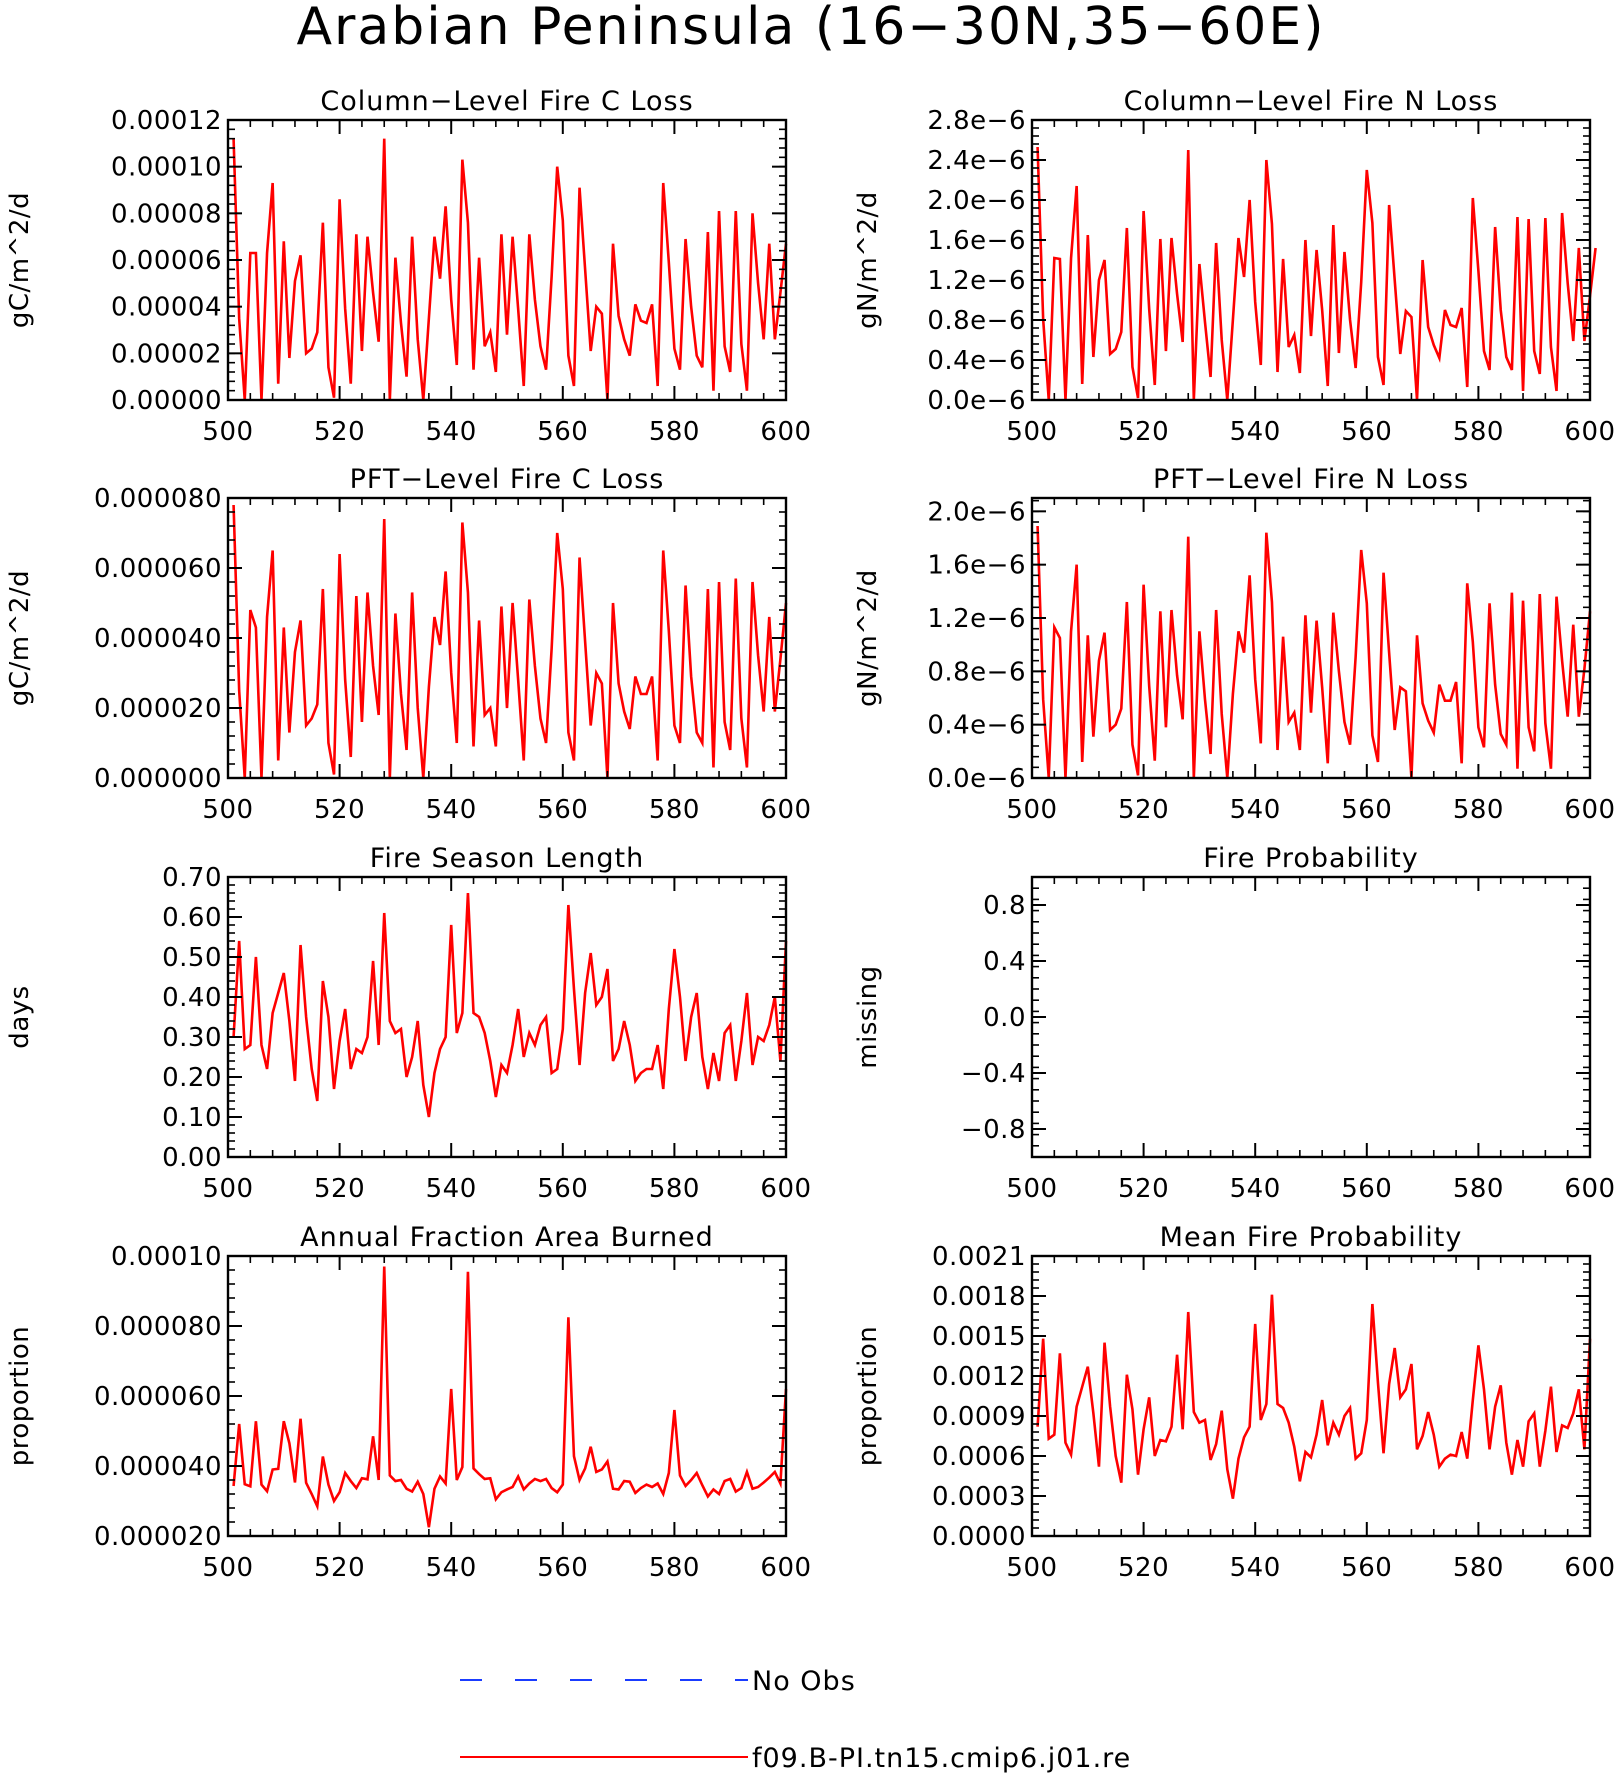 The image size is (1622, 1780). Describe the element at coordinates (166, 401) in the screenshot. I see `y-tick-label: 0.00000` at that location.